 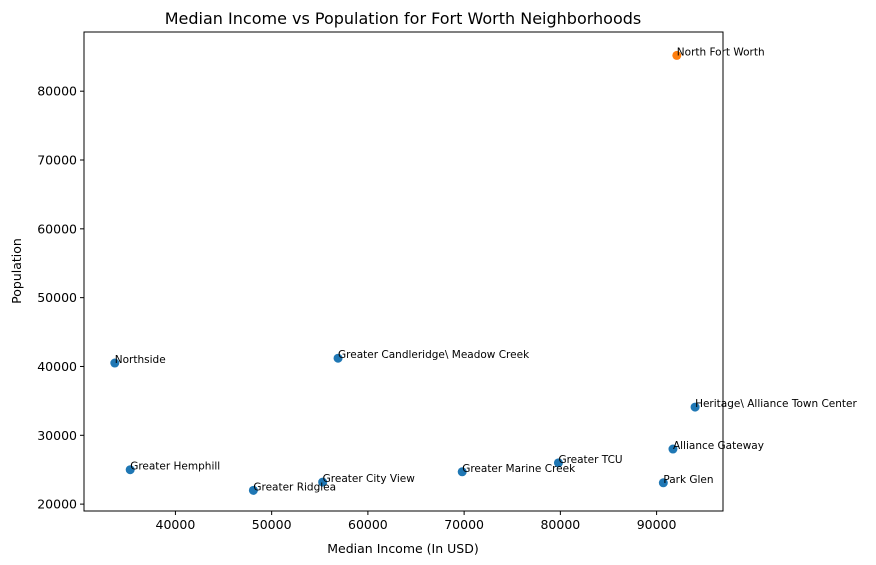 What do you see at coordinates (560, 524) in the screenshot?
I see `x-tick-label: 80000` at bounding box center [560, 524].